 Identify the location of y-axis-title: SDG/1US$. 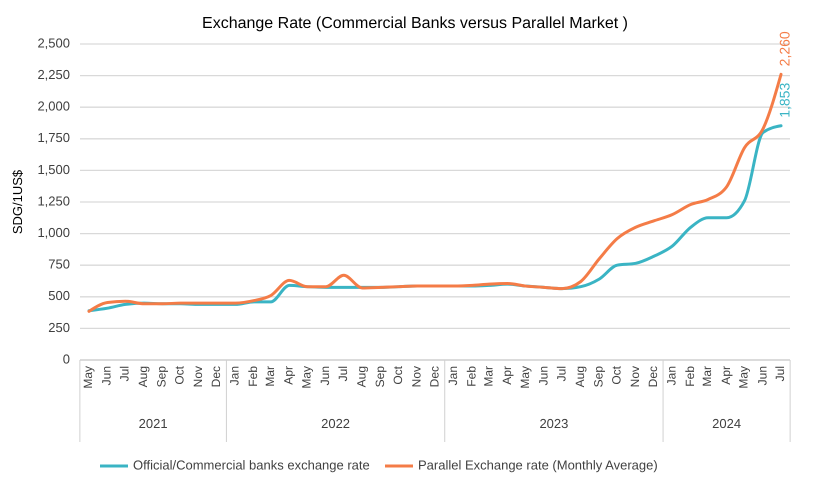
(17, 201).